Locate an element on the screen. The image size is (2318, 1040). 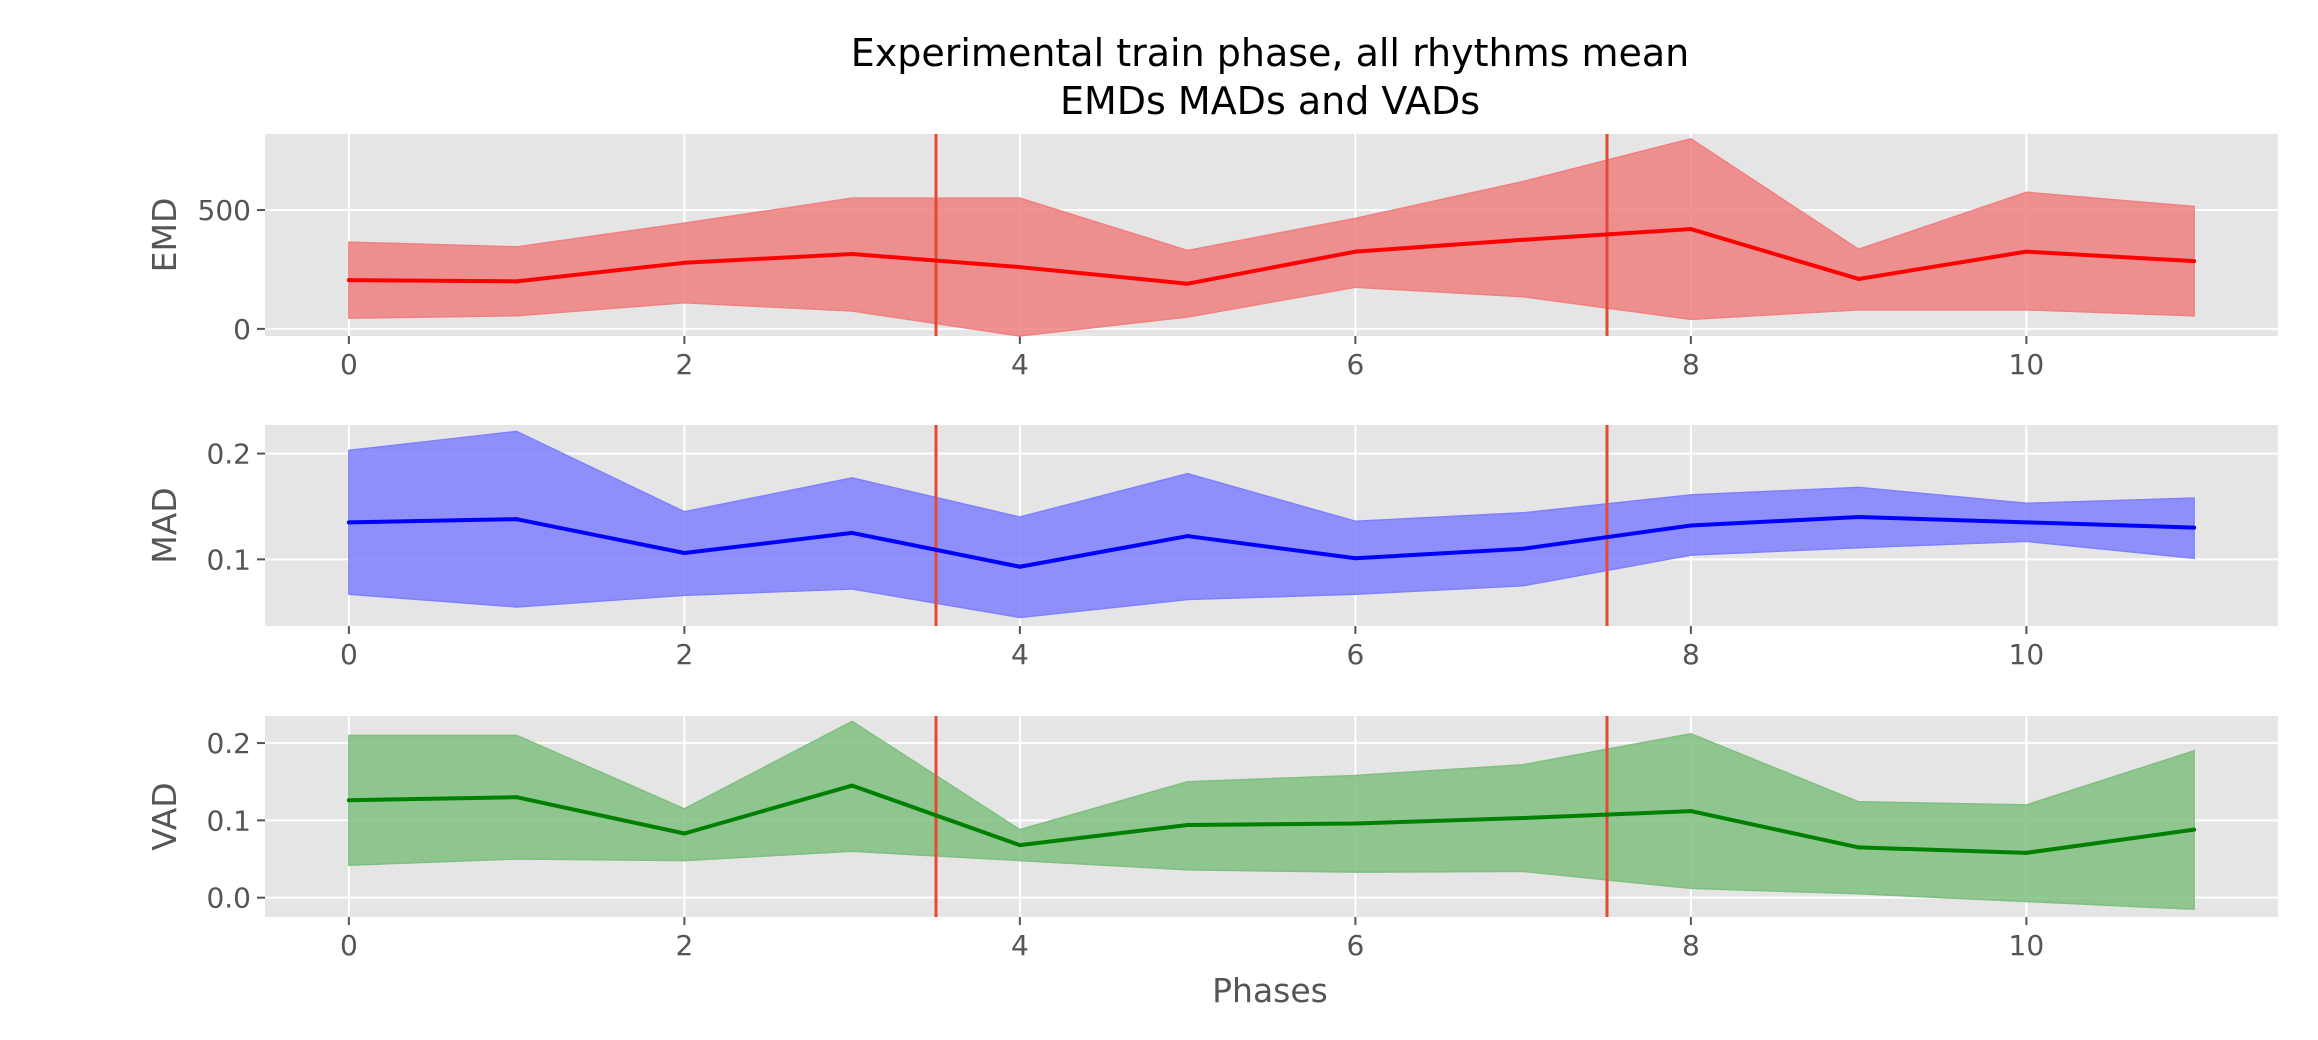
emd-y-axis-label: EMD is located at coordinates (164, 235).